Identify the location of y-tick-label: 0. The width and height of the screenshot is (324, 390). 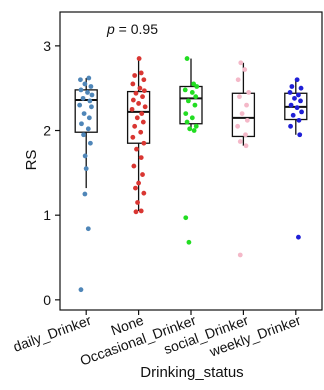
(47, 300).